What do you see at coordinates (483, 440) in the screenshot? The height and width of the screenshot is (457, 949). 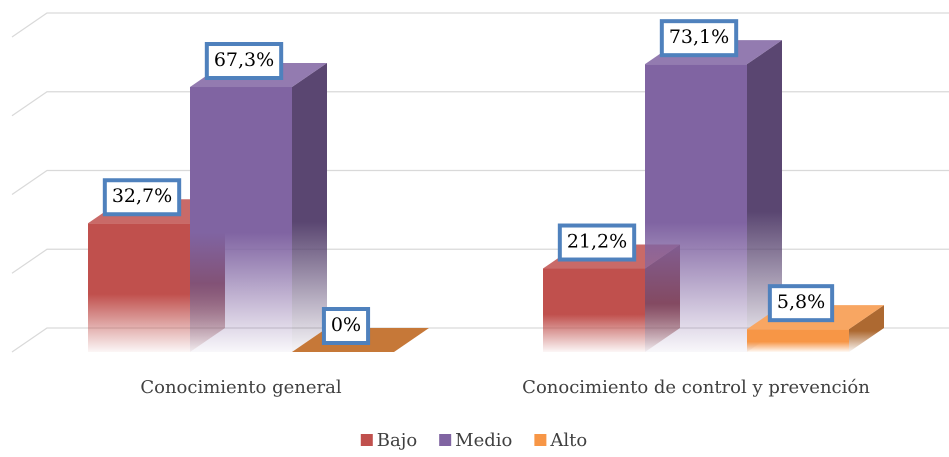 I see `legend-label: Medio` at bounding box center [483, 440].